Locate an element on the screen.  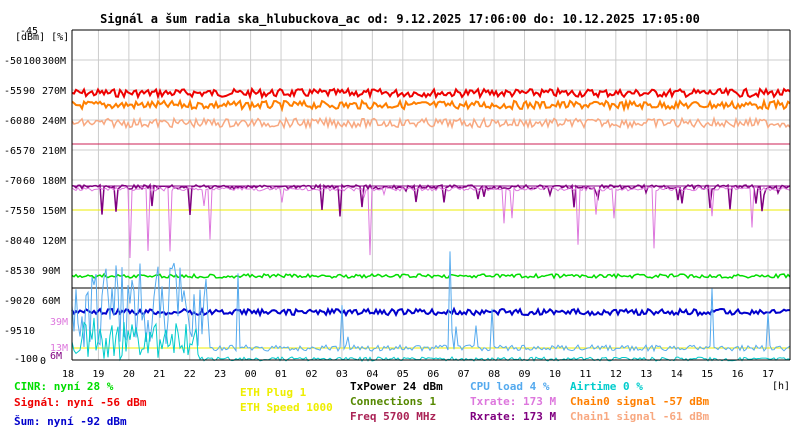
legend-rxrate: Rxrate: 173 M is located at coordinates (513, 416).